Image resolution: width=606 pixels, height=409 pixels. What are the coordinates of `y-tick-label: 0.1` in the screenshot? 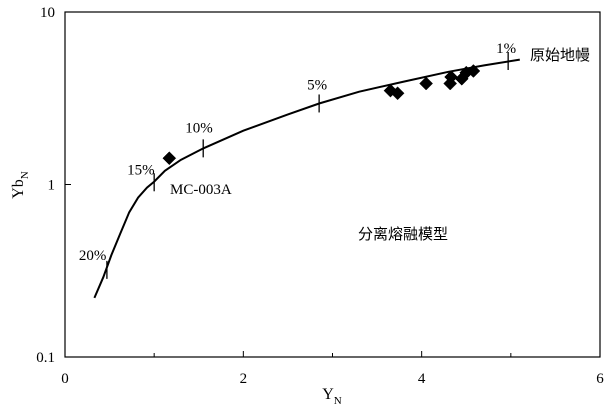 It's located at (45, 358).